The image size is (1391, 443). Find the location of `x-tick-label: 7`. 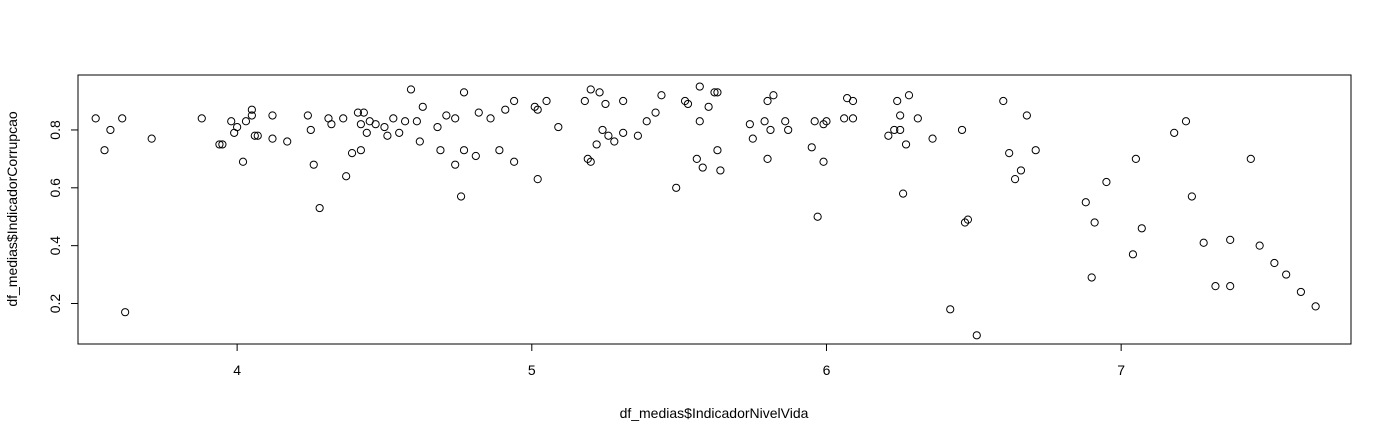

x-tick-label: 7 is located at coordinates (1121, 370).